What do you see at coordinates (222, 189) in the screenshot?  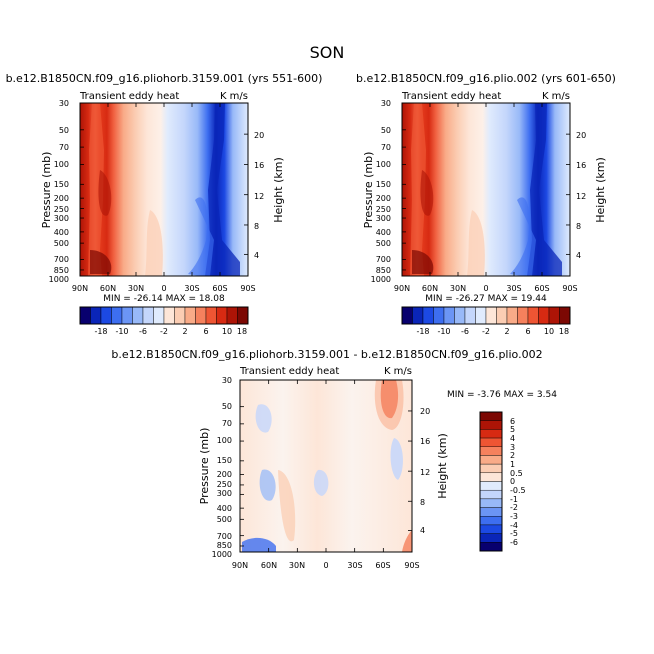 I see `panel-1-shading-blue-core` at bounding box center [222, 189].